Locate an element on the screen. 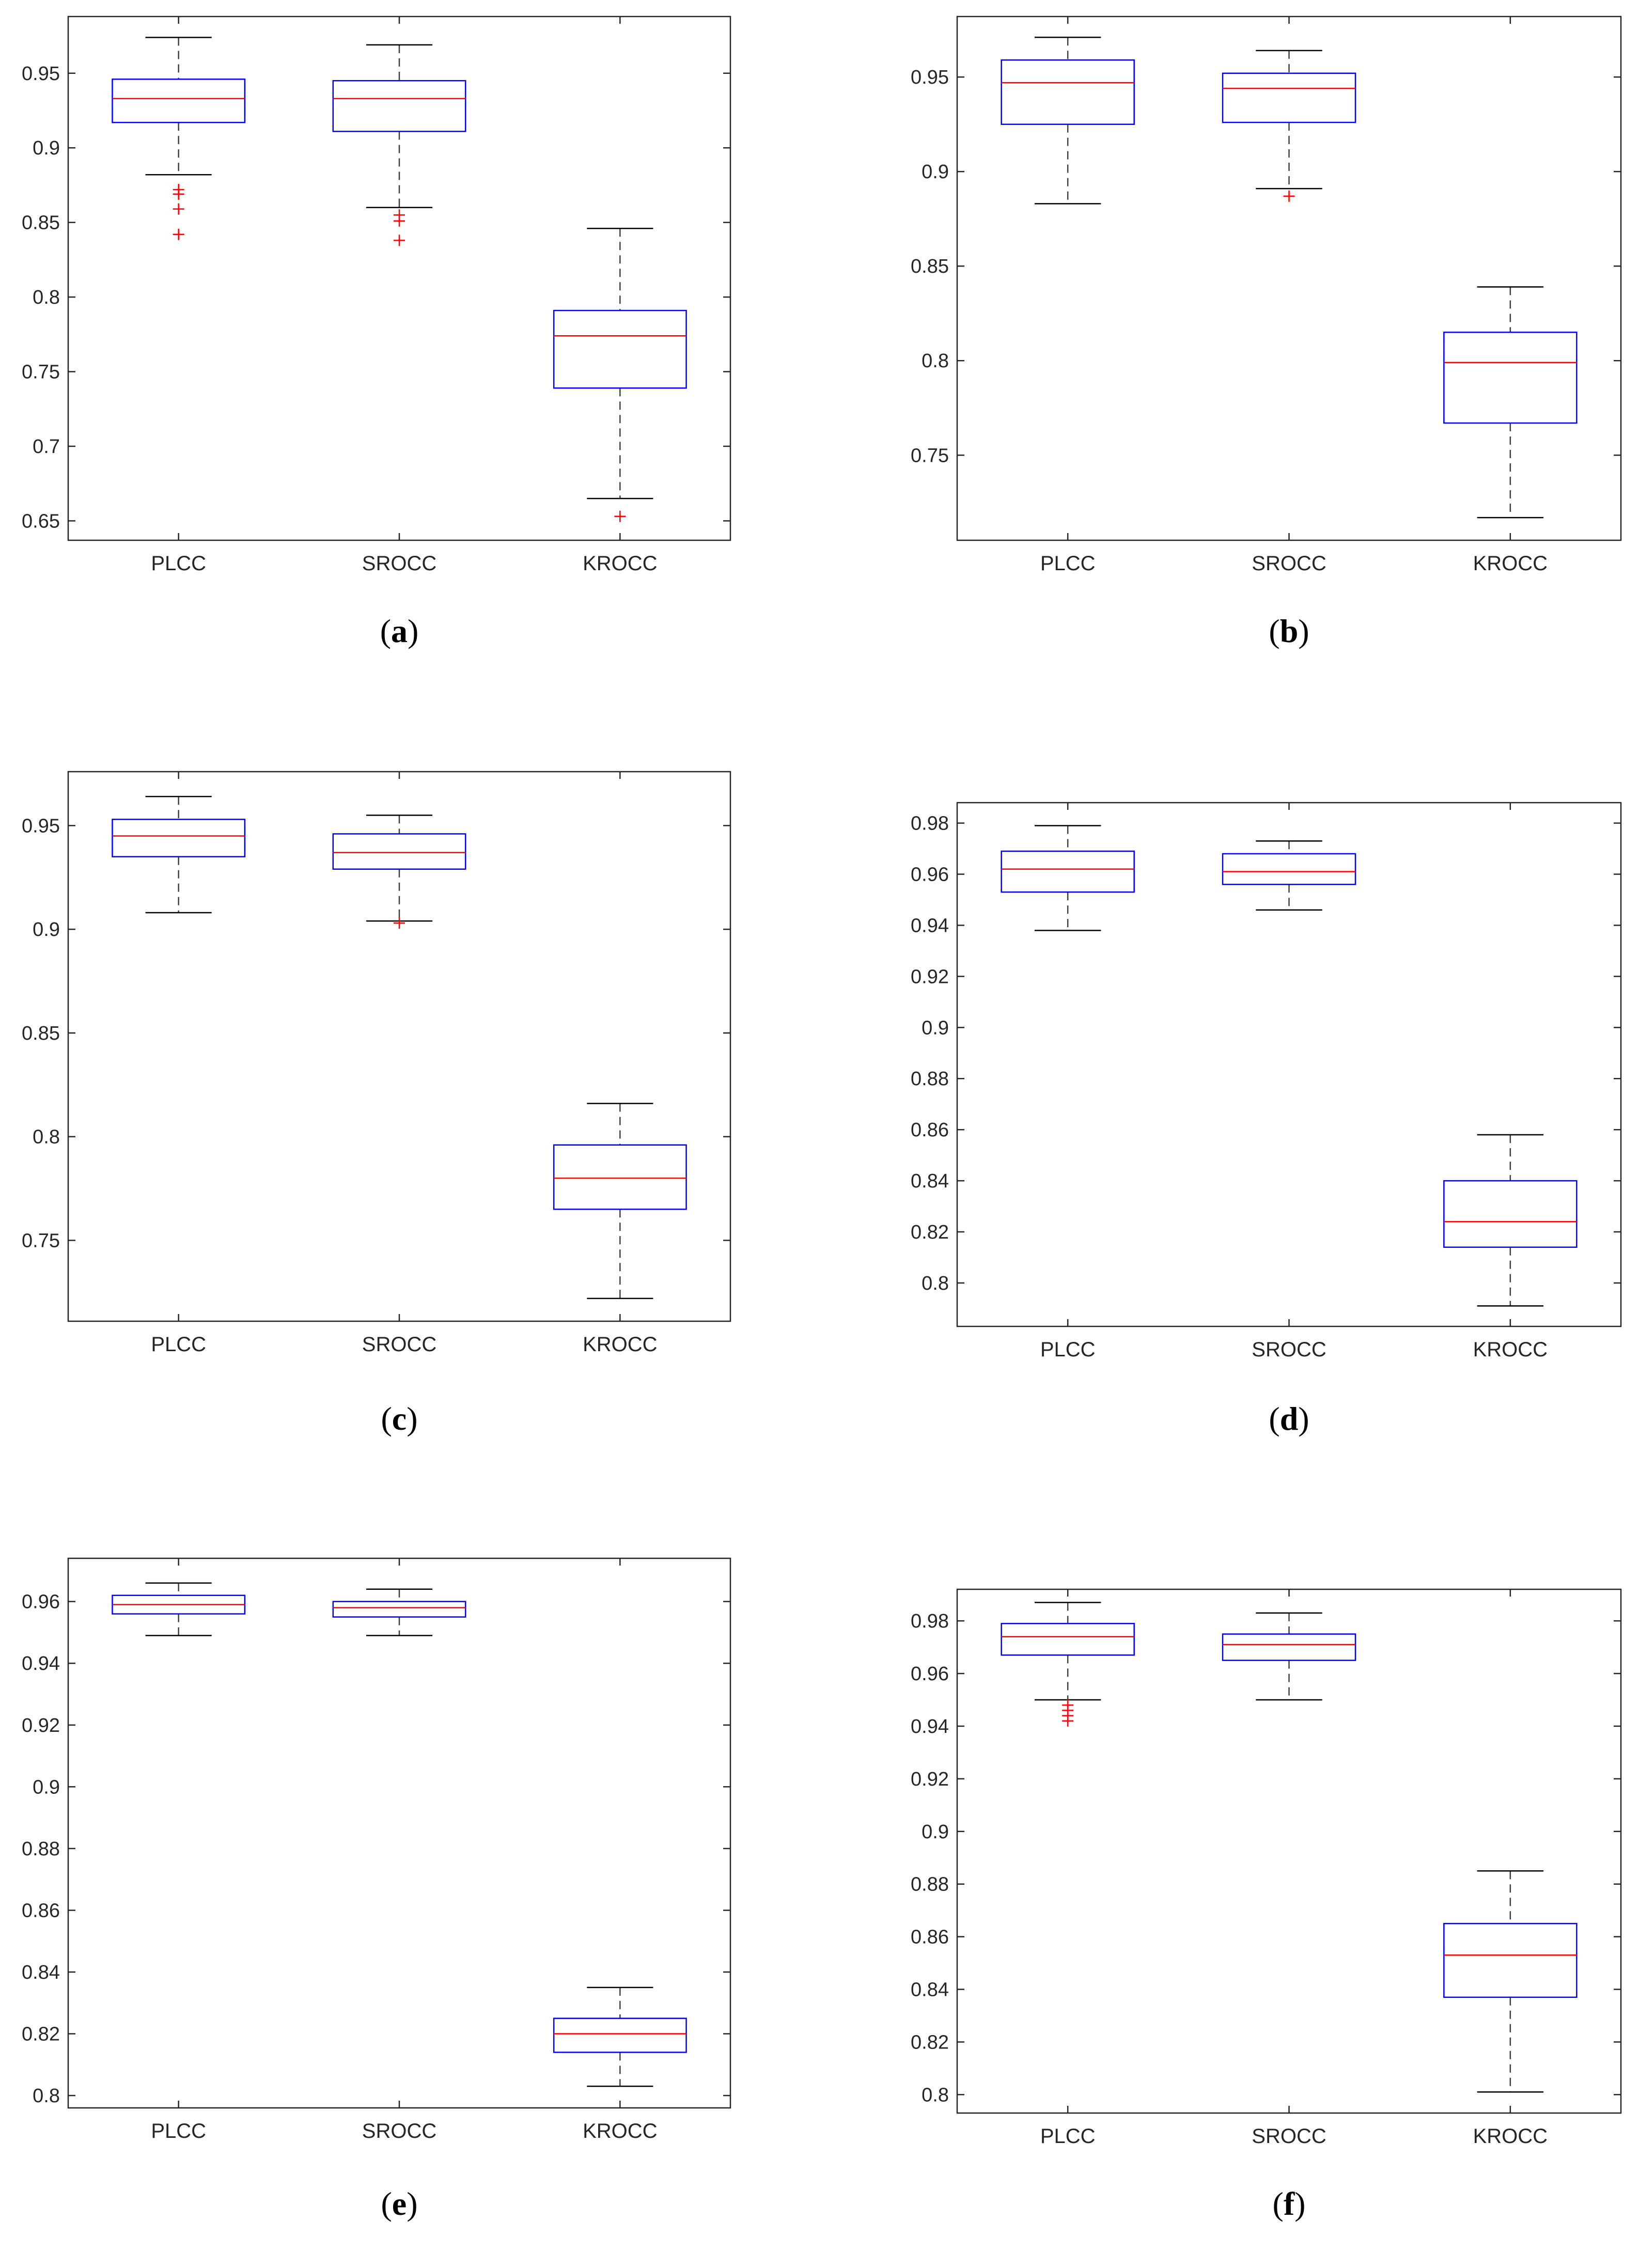 This screenshot has width=1639, height=2268. panel-label: c is located at coordinates (399, 1418).